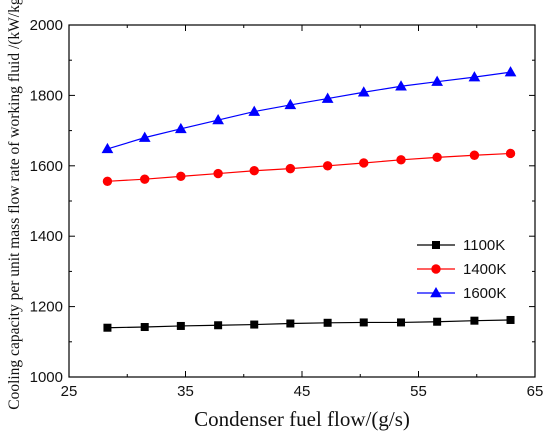 The height and width of the screenshot is (441, 550). I want to click on x-tick-label: 25, so click(69, 391).